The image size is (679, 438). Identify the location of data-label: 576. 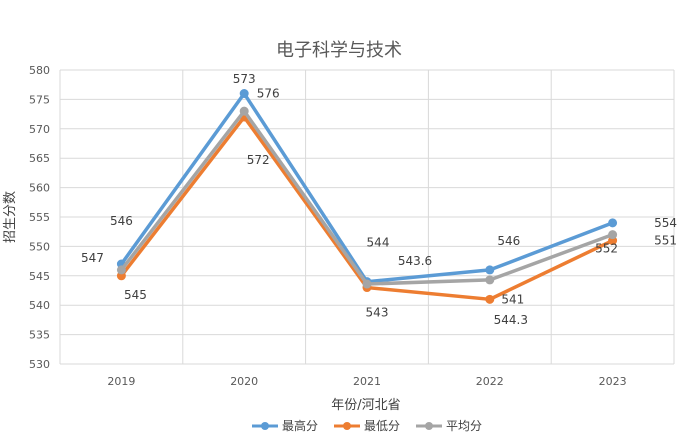
(268, 94).